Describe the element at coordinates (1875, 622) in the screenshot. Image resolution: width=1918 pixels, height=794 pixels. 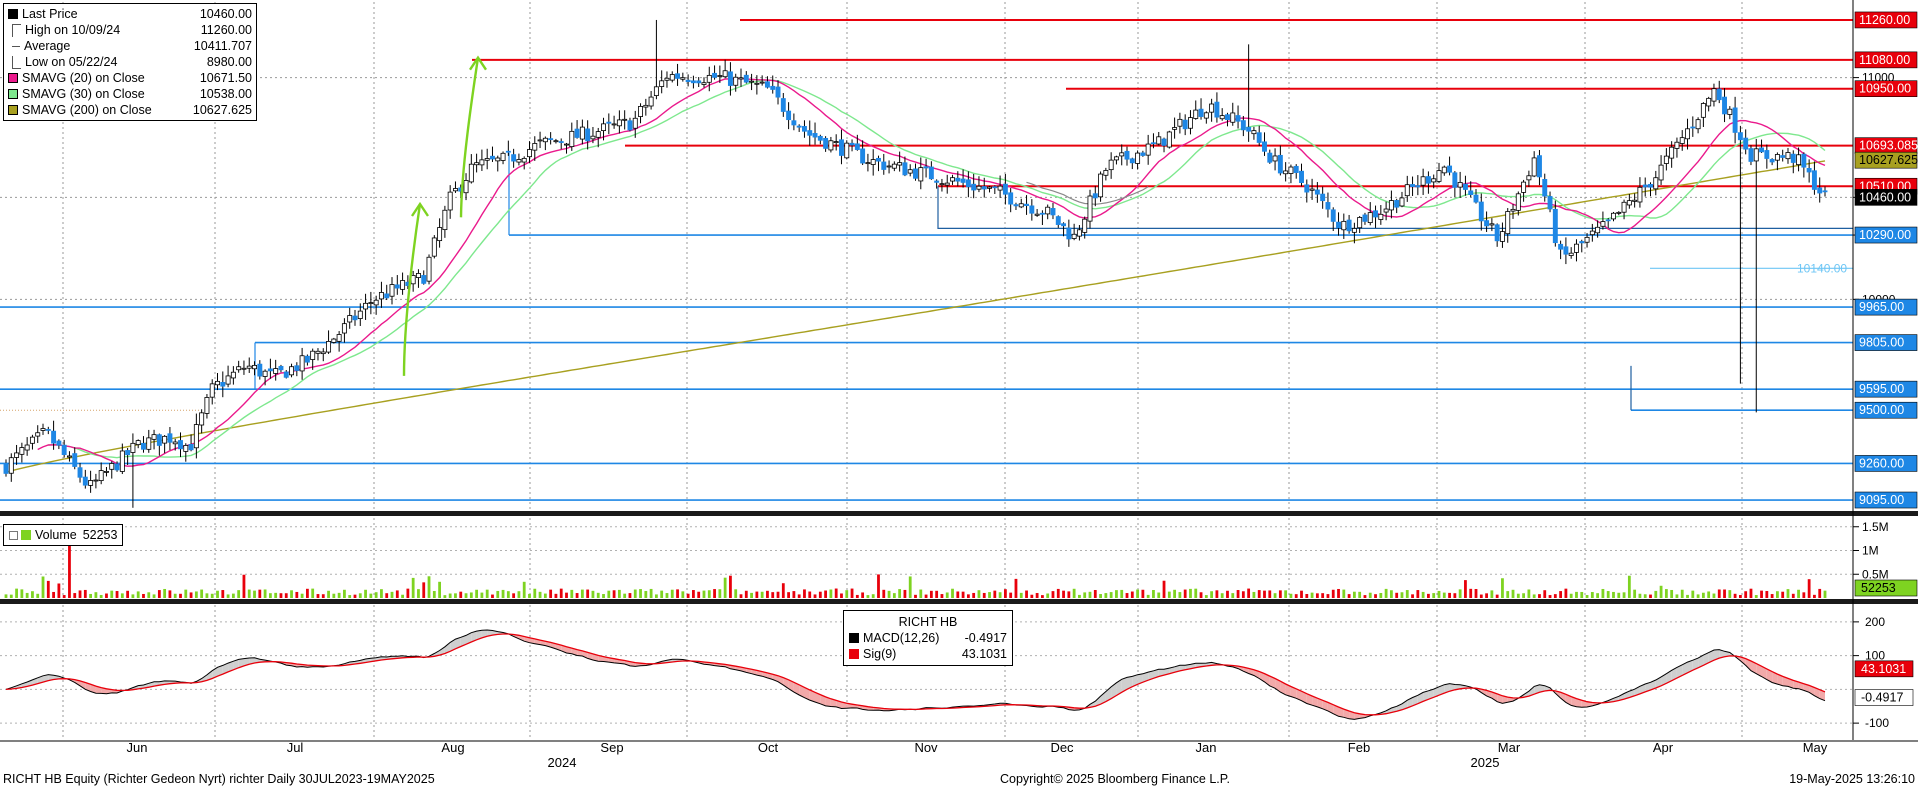
I see `macd-tick-label: 200` at that location.